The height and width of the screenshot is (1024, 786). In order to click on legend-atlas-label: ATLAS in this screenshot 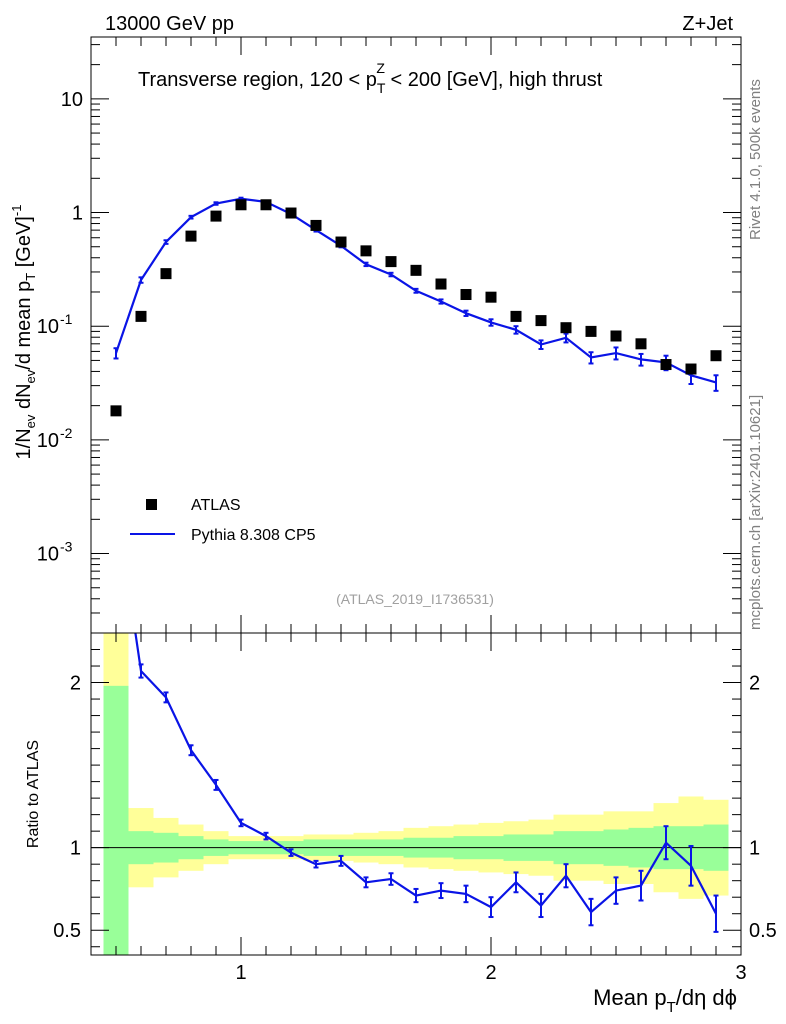, I will do `click(216, 505)`.